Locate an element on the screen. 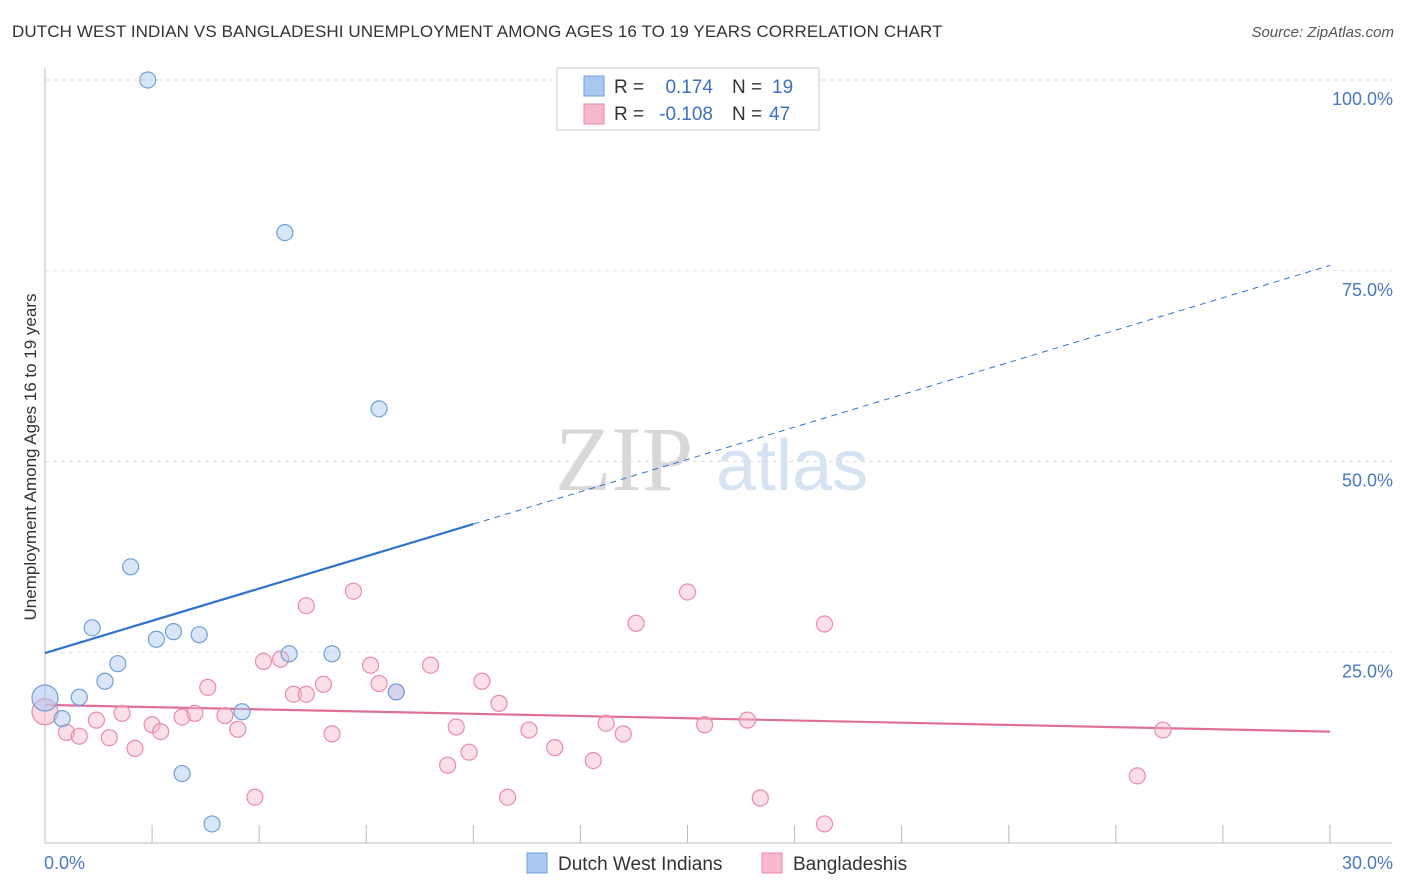 The height and width of the screenshot is (892, 1406). series-legend-swatch-blue is located at coordinates (537, 863).